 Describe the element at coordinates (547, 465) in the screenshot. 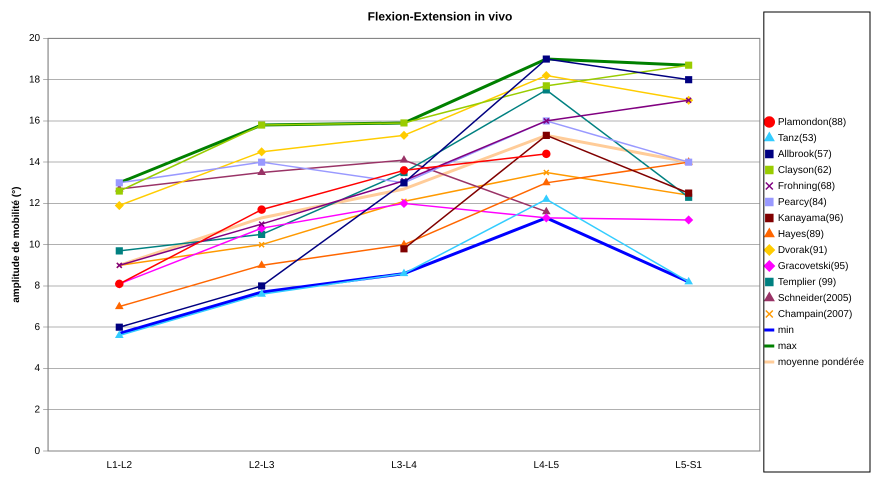

I see `x-tick-label: L4-L5` at that location.